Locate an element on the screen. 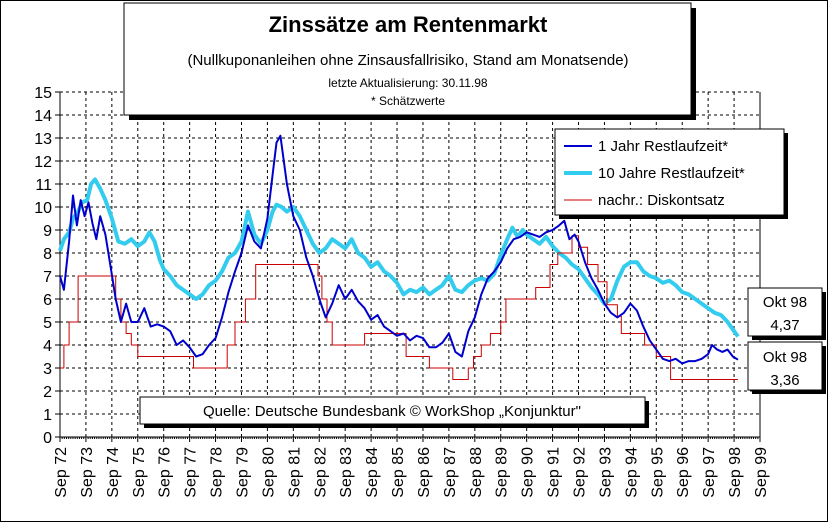 The width and height of the screenshot is (828, 522). x-tick-label: Sep 88 is located at coordinates (476, 472).